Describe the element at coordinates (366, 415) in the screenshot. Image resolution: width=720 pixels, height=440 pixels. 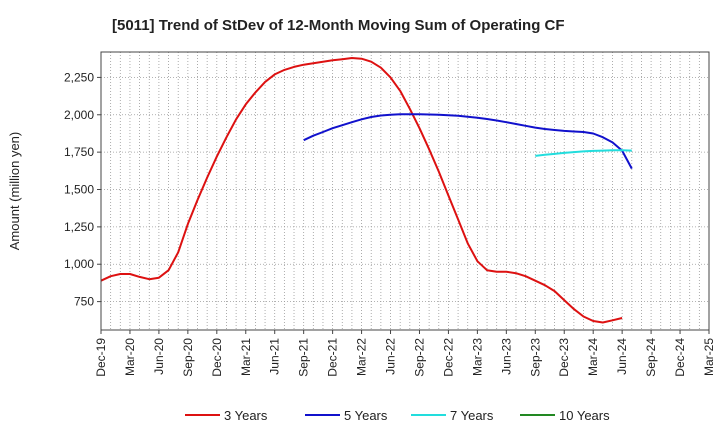
I see `legend-label: 5 Years` at that location.